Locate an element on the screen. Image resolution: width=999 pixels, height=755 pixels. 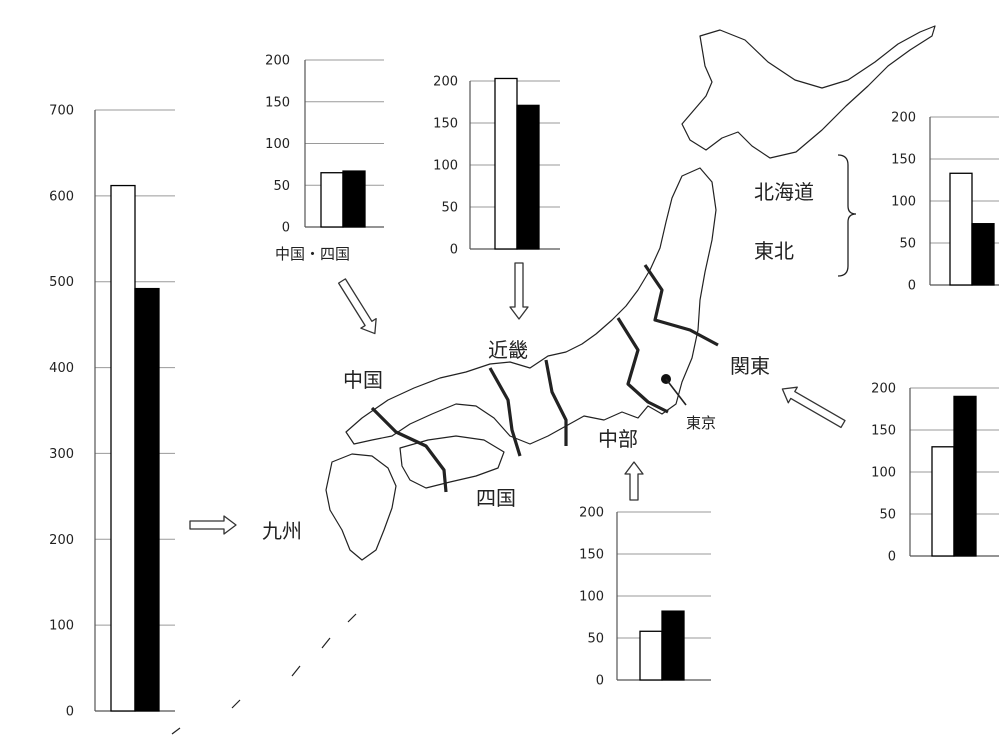
chugoku-shikoku-tick-label: 100 is located at coordinates (277, 144).